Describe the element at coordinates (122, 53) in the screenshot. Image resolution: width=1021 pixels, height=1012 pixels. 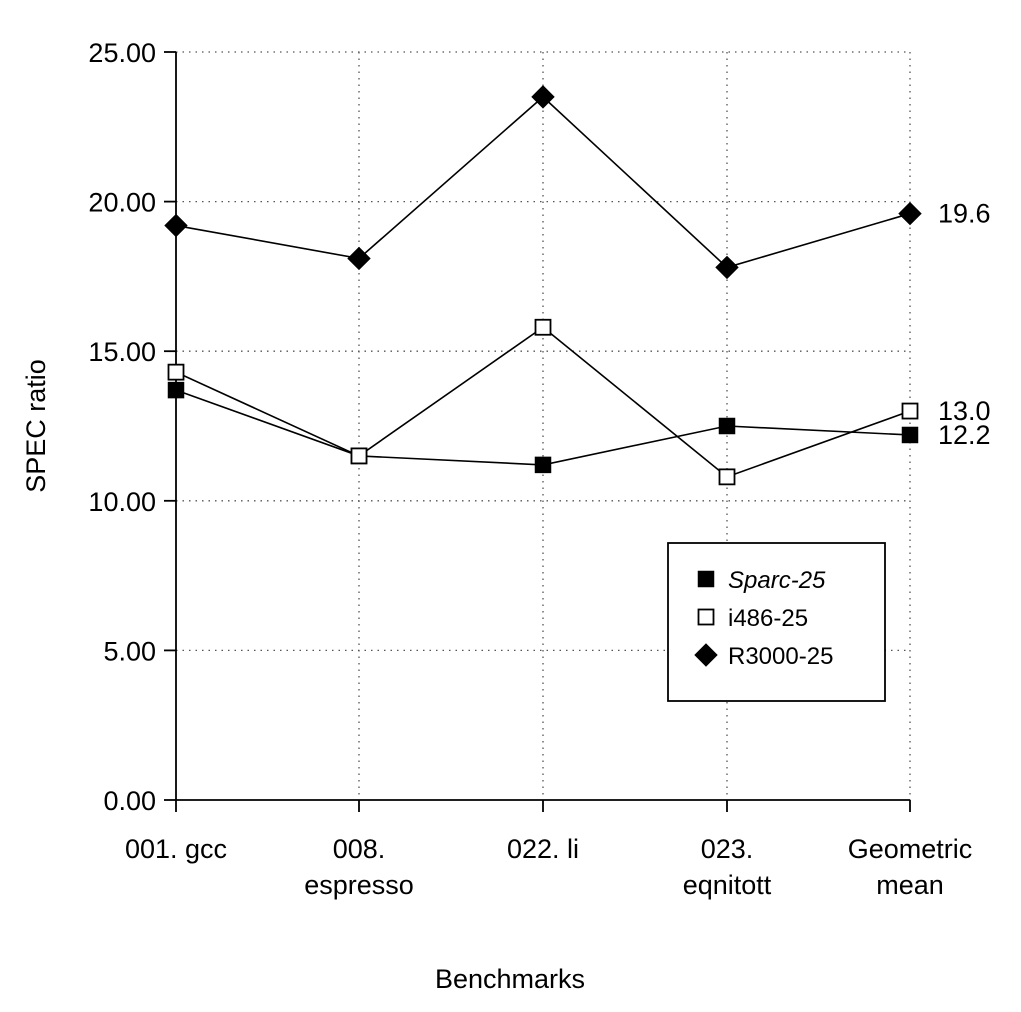
I see `y-tick-label: 25.00` at that location.